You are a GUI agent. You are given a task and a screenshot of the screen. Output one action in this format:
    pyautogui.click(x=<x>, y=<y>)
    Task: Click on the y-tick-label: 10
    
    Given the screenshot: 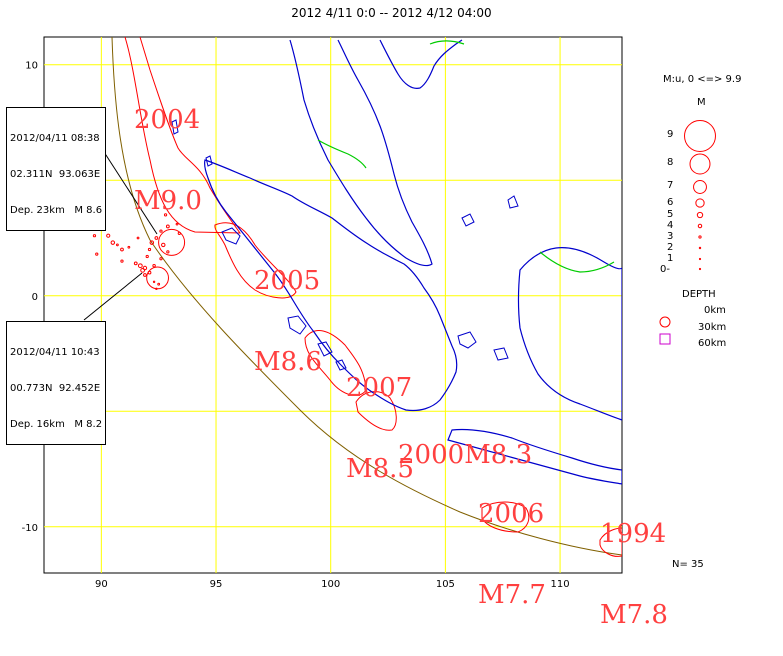 What is the action you would take?
    pyautogui.click(x=31, y=66)
    